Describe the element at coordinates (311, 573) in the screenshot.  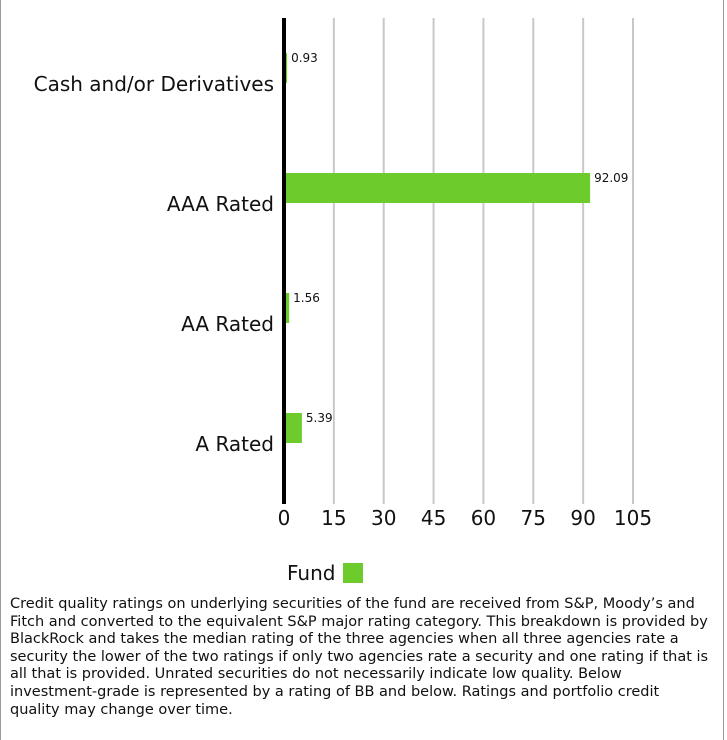
I see `legend-label: Fund` at that location.